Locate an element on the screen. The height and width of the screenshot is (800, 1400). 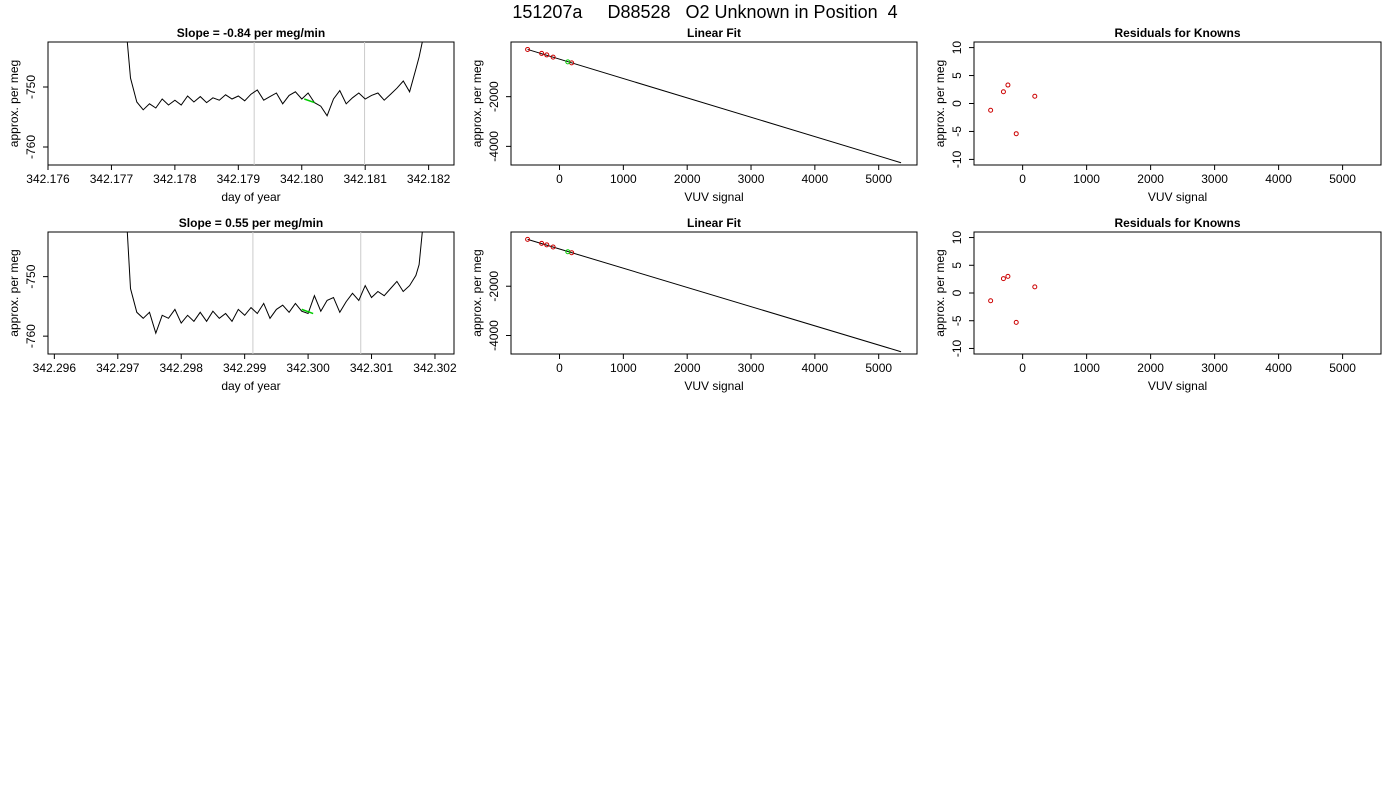
series-line is located at coordinates (274, 79).